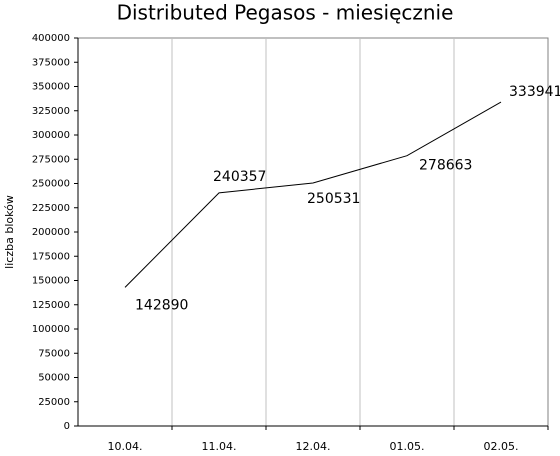 This screenshot has width=560, height=456. What do you see at coordinates (407, 446) in the screenshot?
I see `x-tick-label: 01.05.` at bounding box center [407, 446].